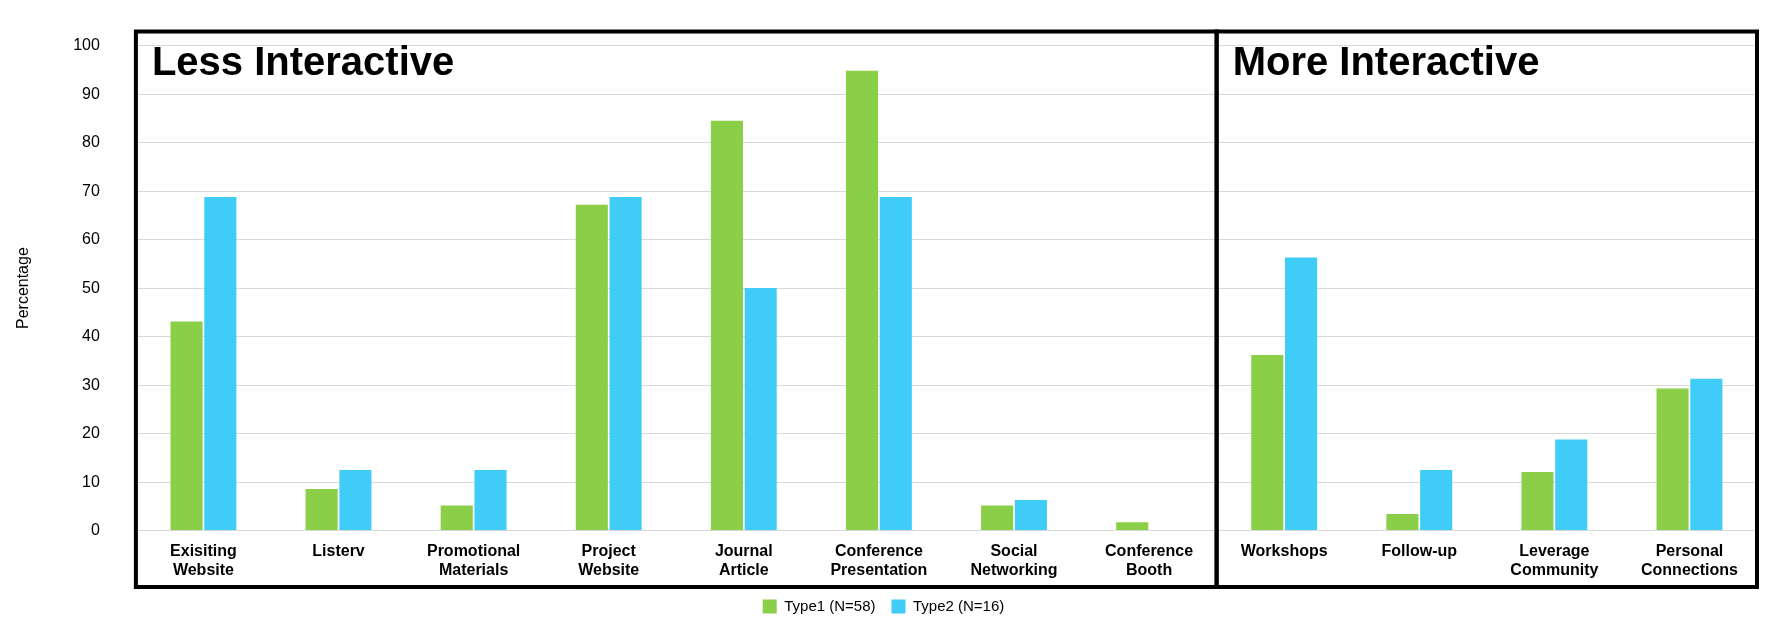  I want to click on y-tick-label: 70, so click(91, 190).